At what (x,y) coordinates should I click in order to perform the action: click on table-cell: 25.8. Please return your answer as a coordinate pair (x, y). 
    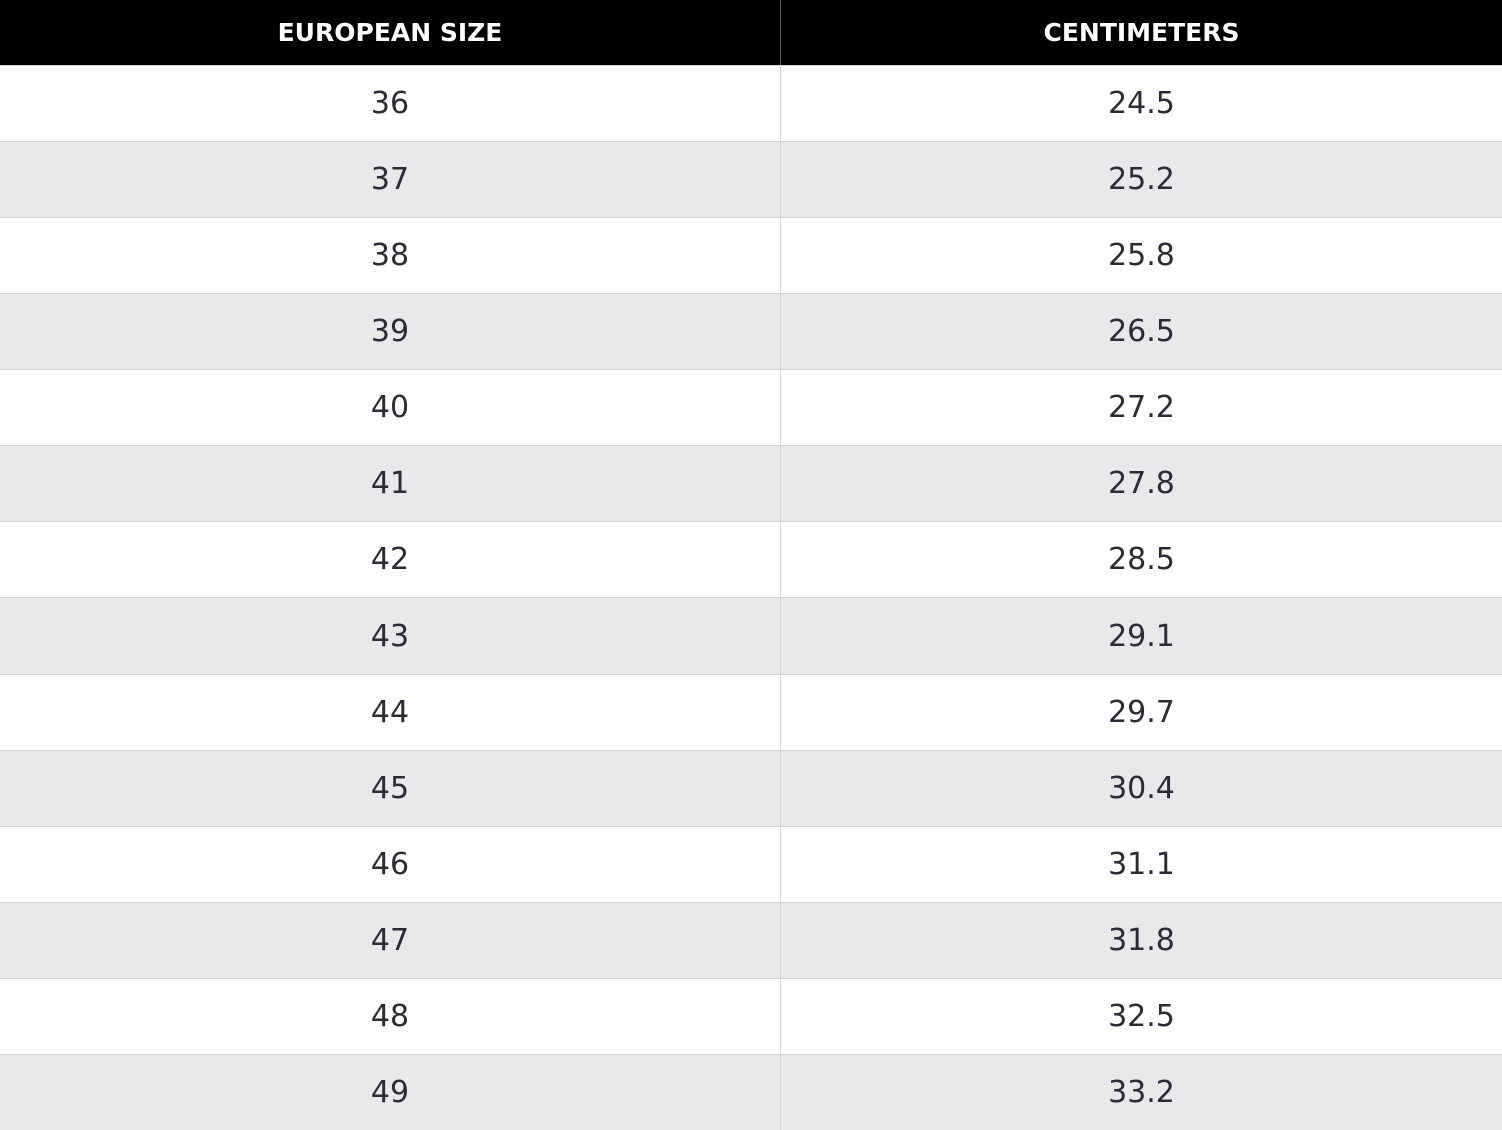
    Looking at the image, I should click on (1141, 255).